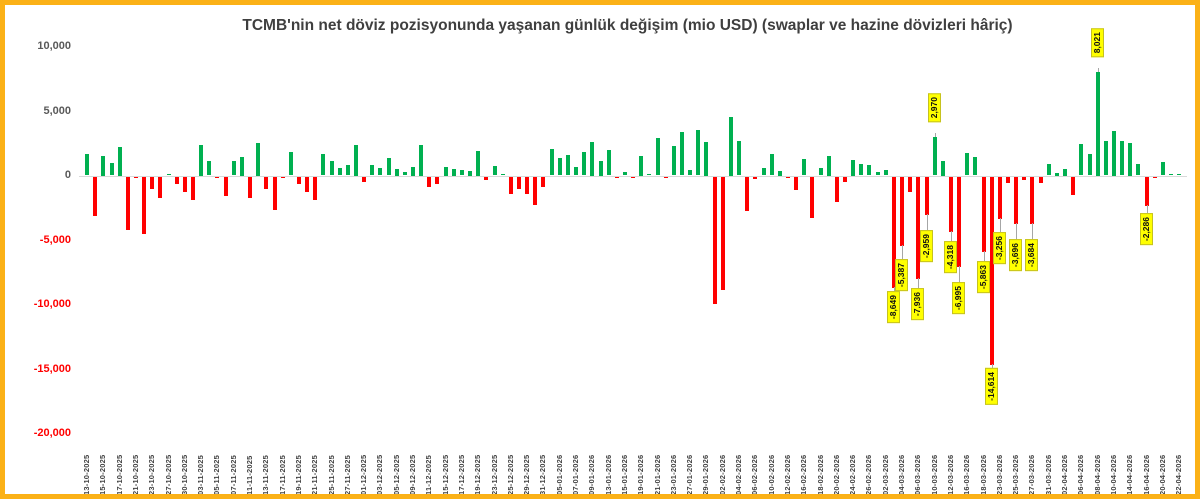 The width and height of the screenshot is (1200, 499). I want to click on data-label-callout: -5,863, so click(983, 277).